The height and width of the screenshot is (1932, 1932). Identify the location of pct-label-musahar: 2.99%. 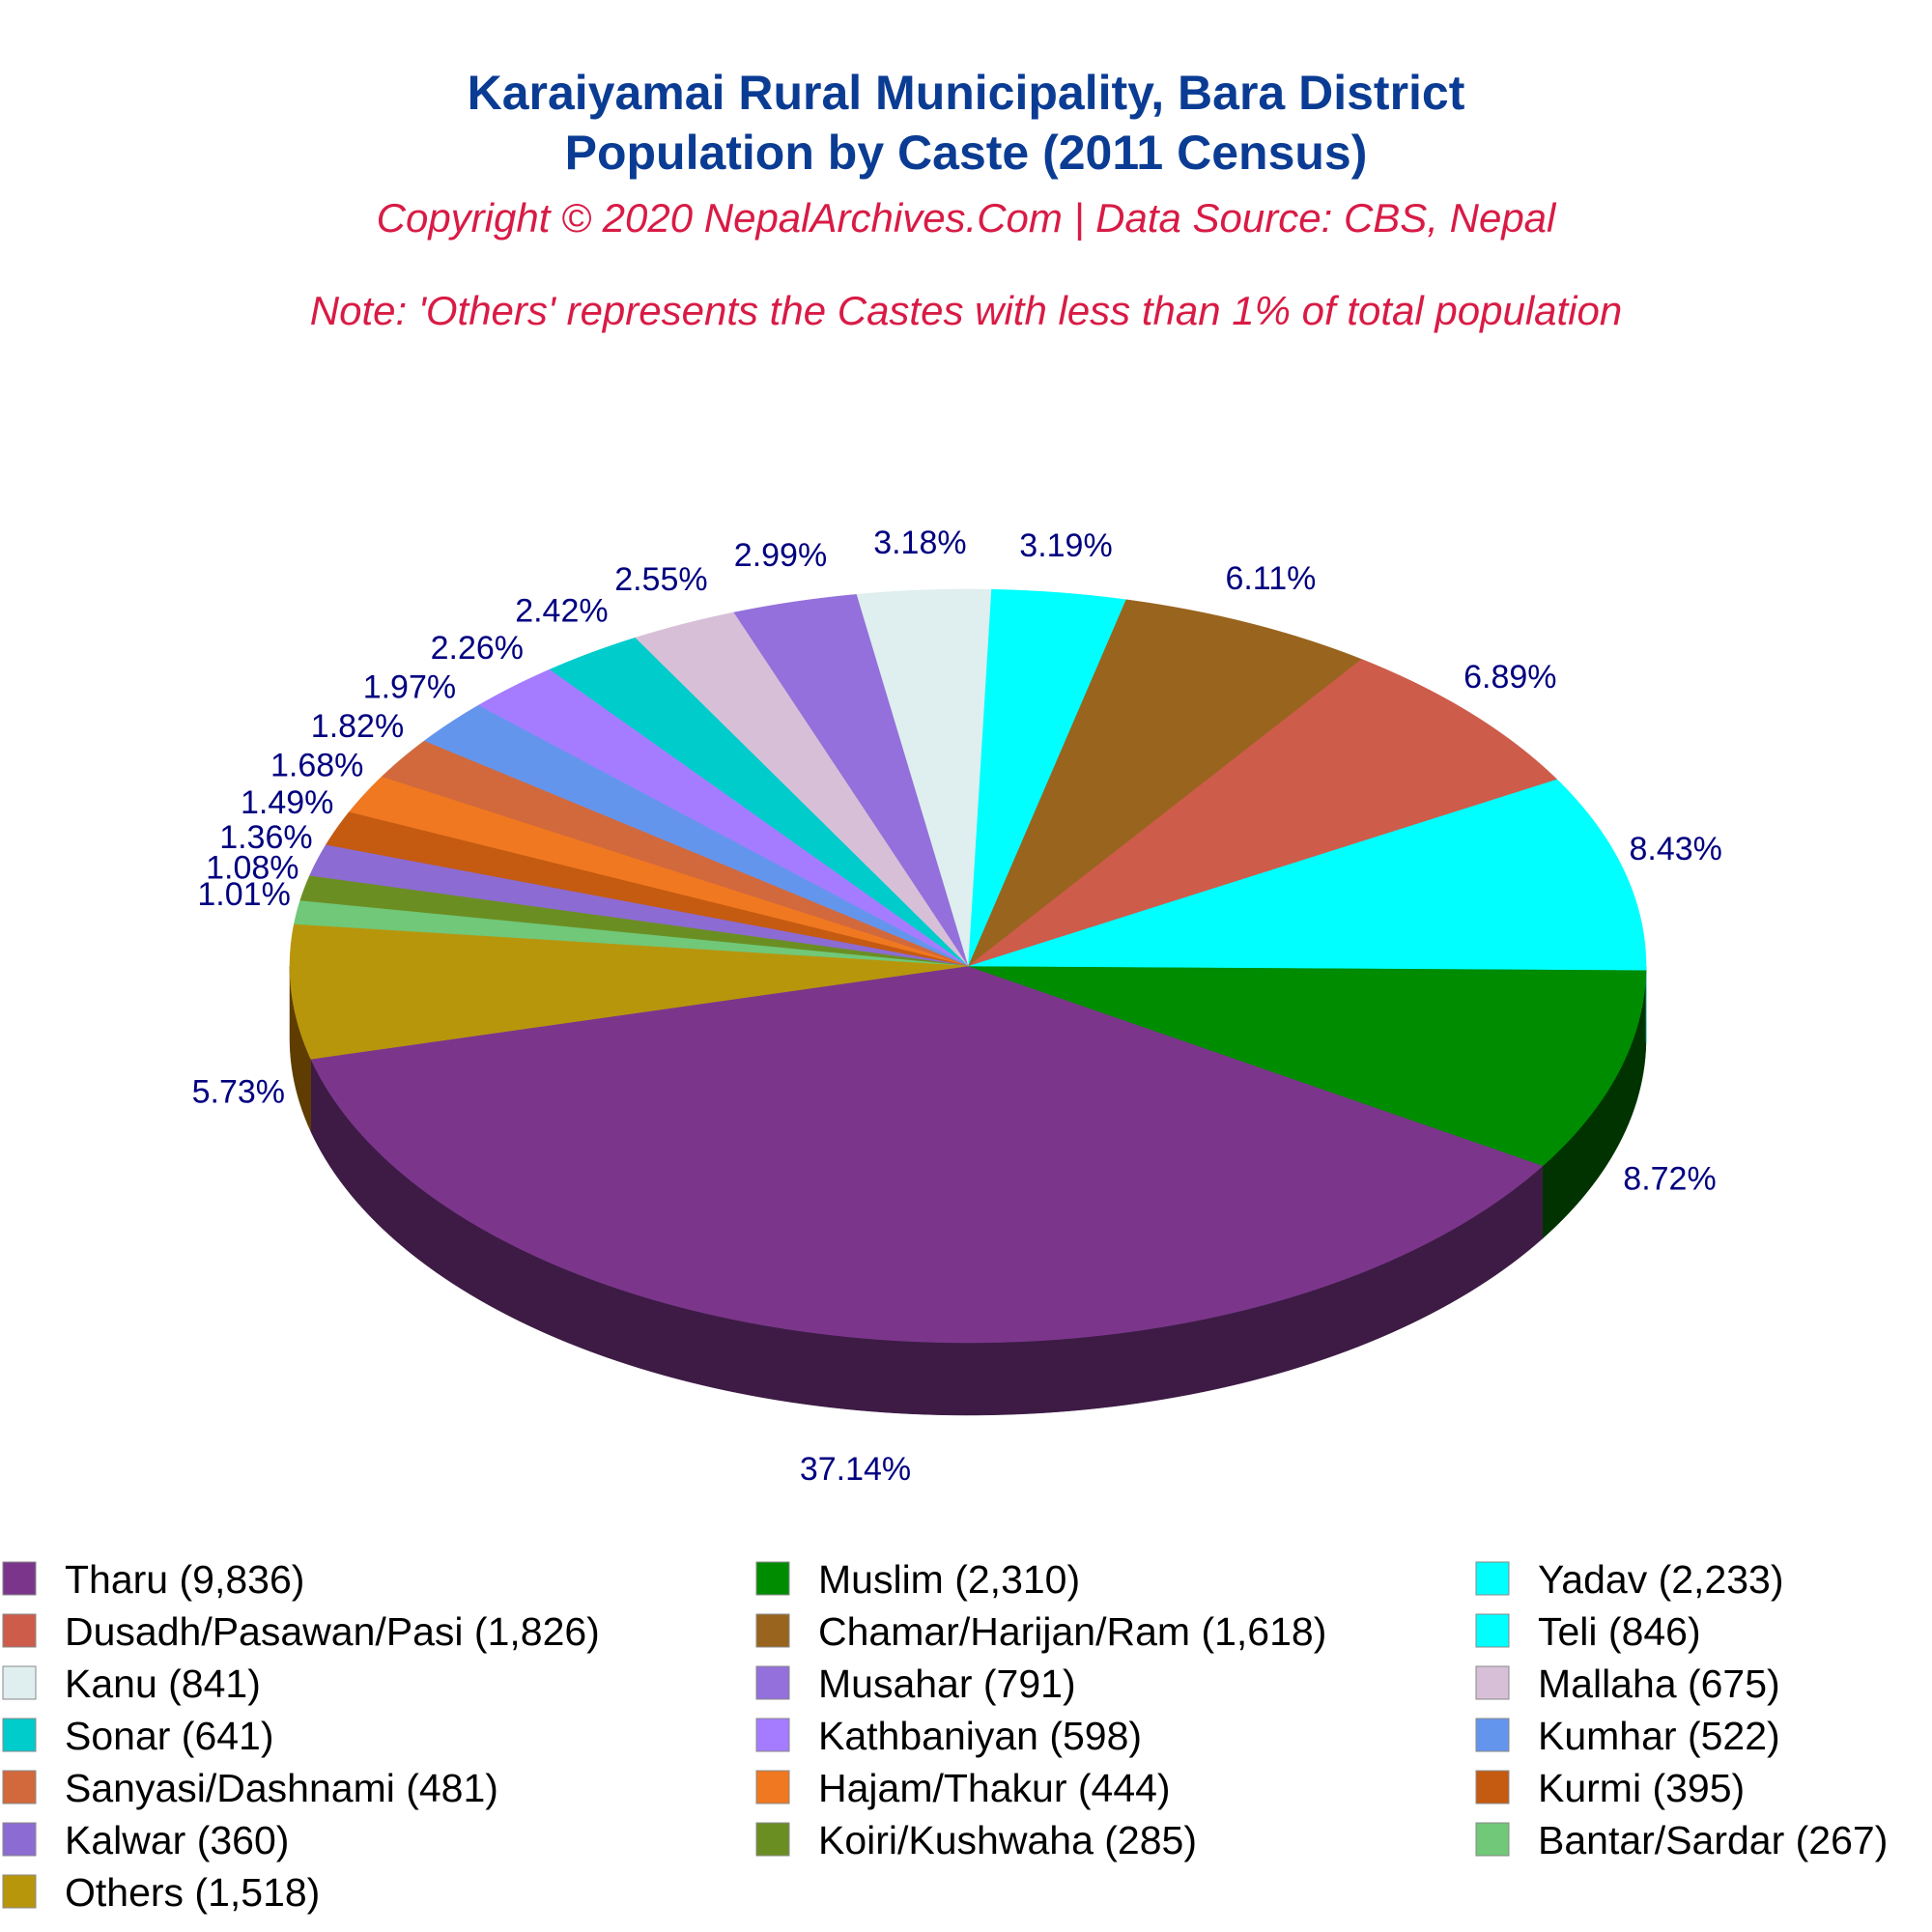
(780, 555).